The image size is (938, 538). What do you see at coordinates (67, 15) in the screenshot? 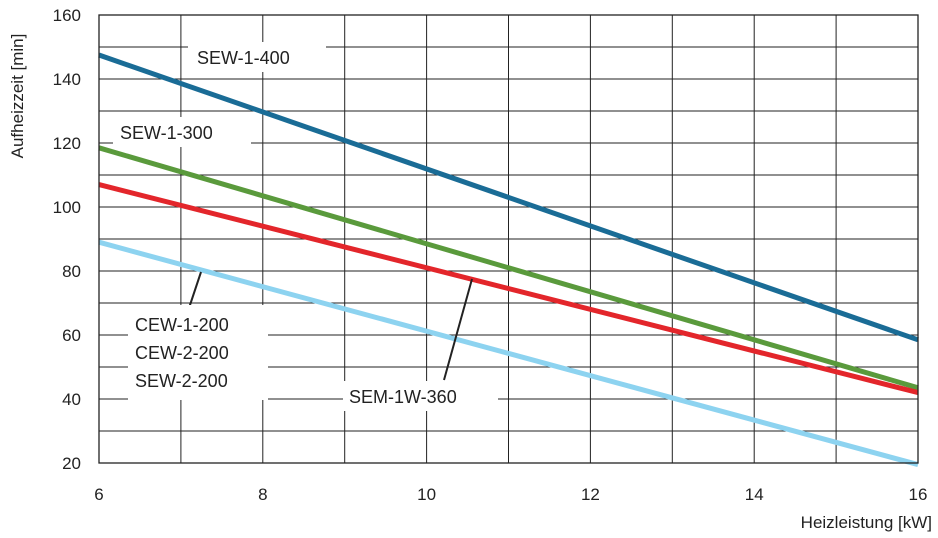
I see `y-tick-label: 160` at bounding box center [67, 15].